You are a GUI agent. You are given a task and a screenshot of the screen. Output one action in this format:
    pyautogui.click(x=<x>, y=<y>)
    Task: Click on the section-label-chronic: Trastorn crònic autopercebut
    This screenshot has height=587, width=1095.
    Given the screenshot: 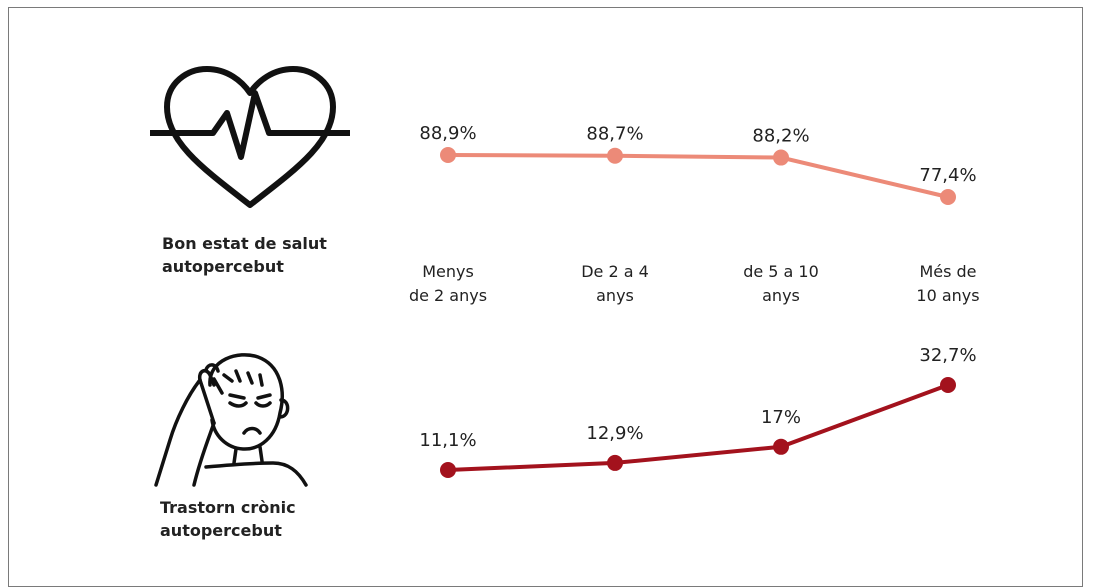 What is the action you would take?
    pyautogui.click(x=228, y=519)
    